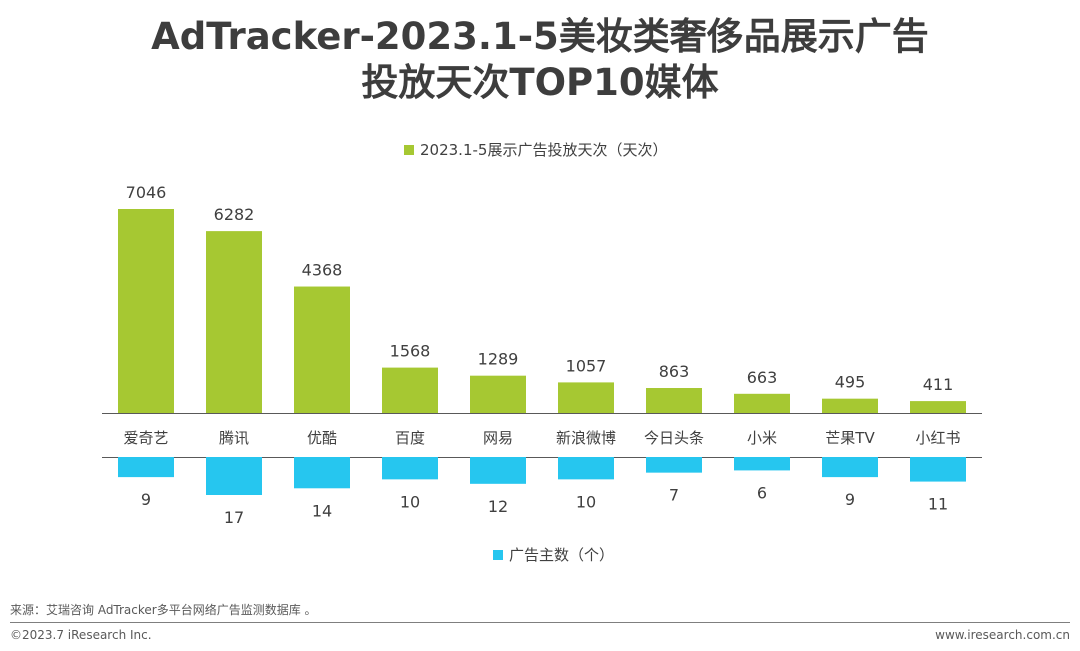  What do you see at coordinates (850, 382) in the screenshot?
I see `top-bar-value-label: 495` at bounding box center [850, 382].